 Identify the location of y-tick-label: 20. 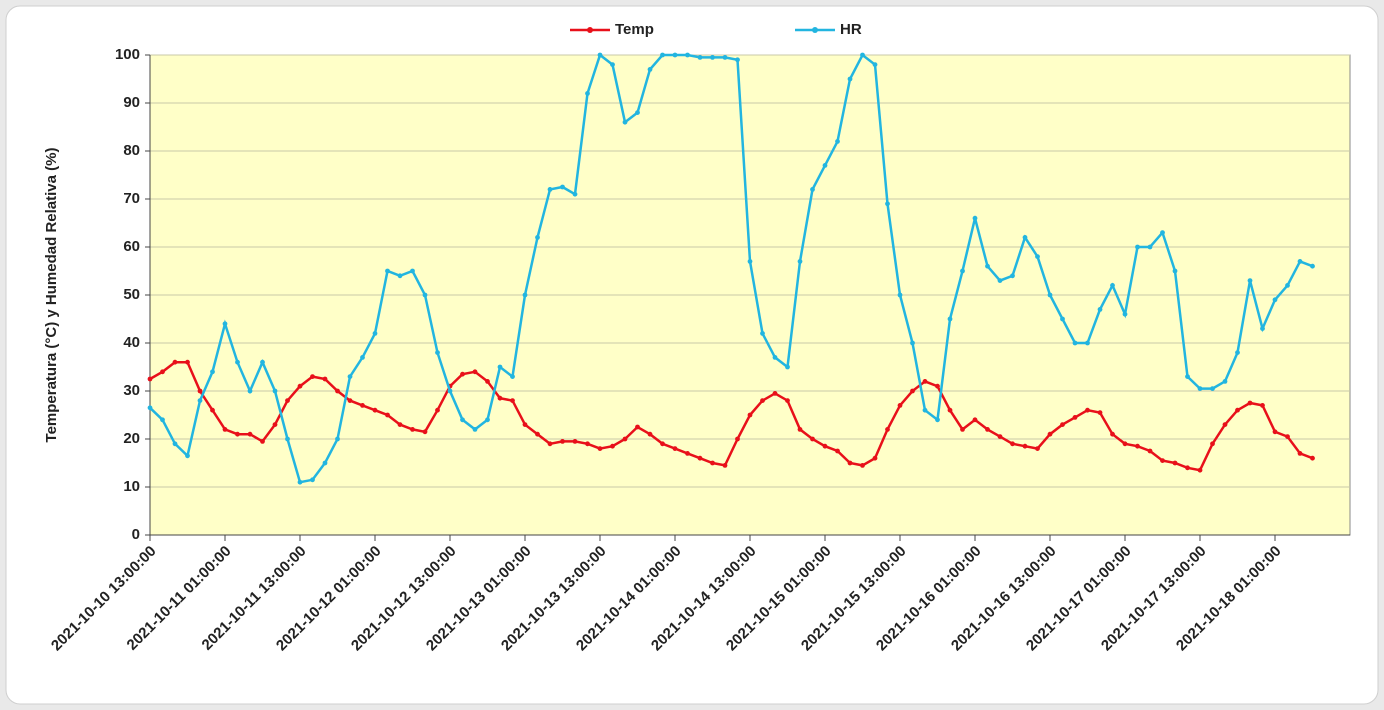
(131, 438).